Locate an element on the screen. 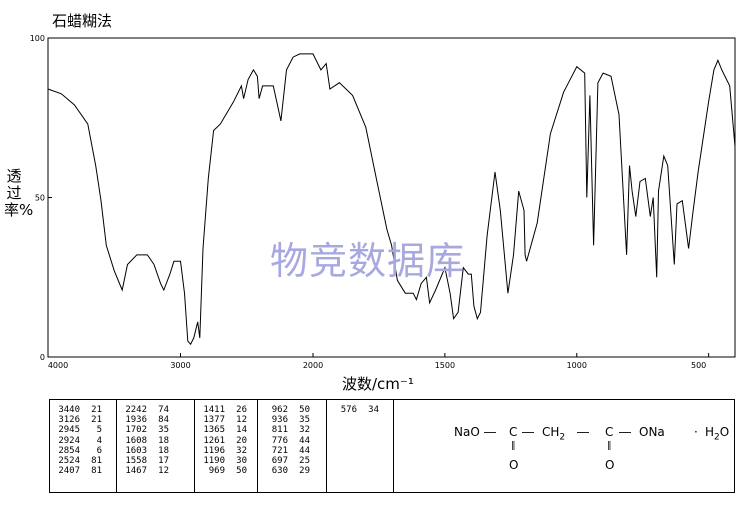 Image resolution: width=738 pixels, height=510 pixels. peak-row: 1196 32 is located at coordinates (226, 451).